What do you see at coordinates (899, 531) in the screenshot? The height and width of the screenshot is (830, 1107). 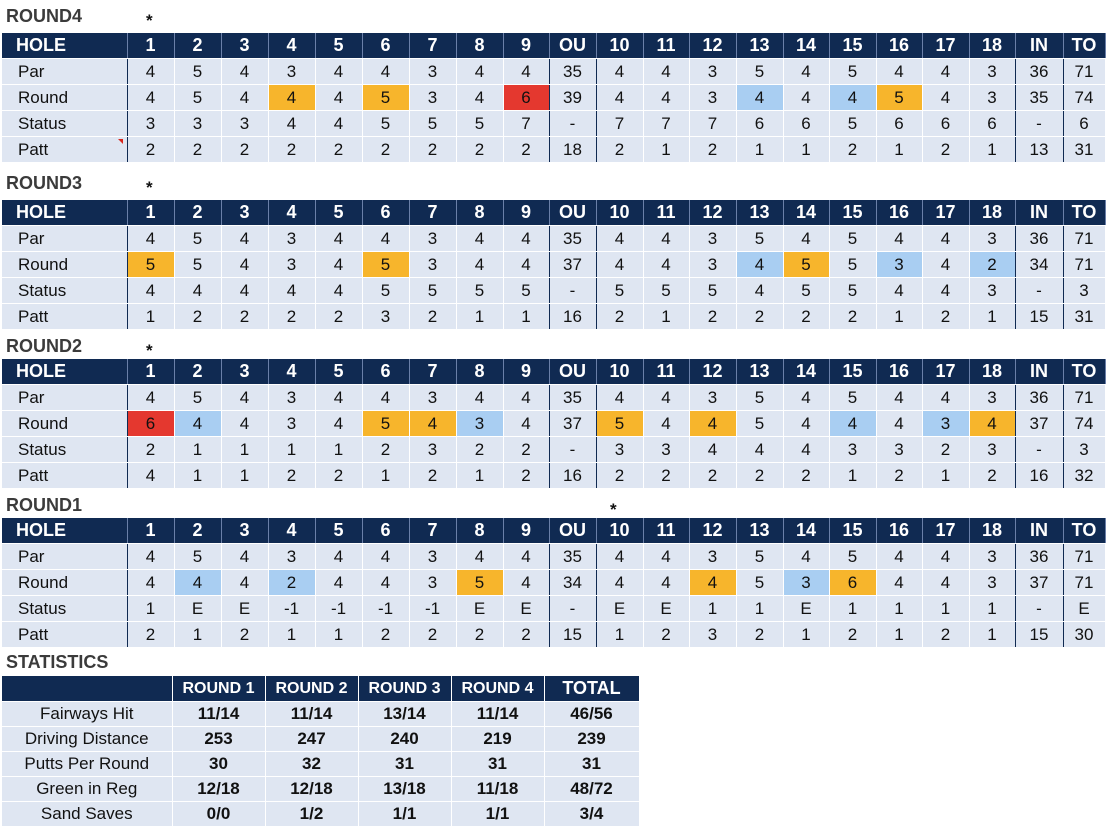 I see `hole-header-cell: 16` at bounding box center [899, 531].